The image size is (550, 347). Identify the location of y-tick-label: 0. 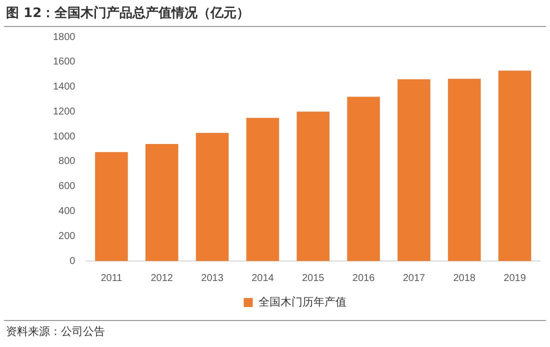
(73, 261).